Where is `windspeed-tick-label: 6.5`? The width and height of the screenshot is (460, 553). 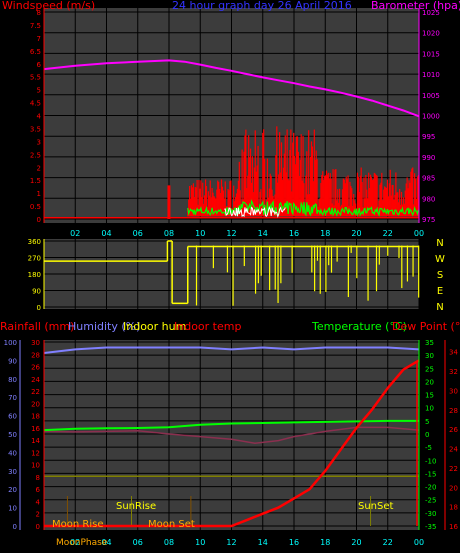 windspeed-tick-label: 6.5 is located at coordinates (35, 52).